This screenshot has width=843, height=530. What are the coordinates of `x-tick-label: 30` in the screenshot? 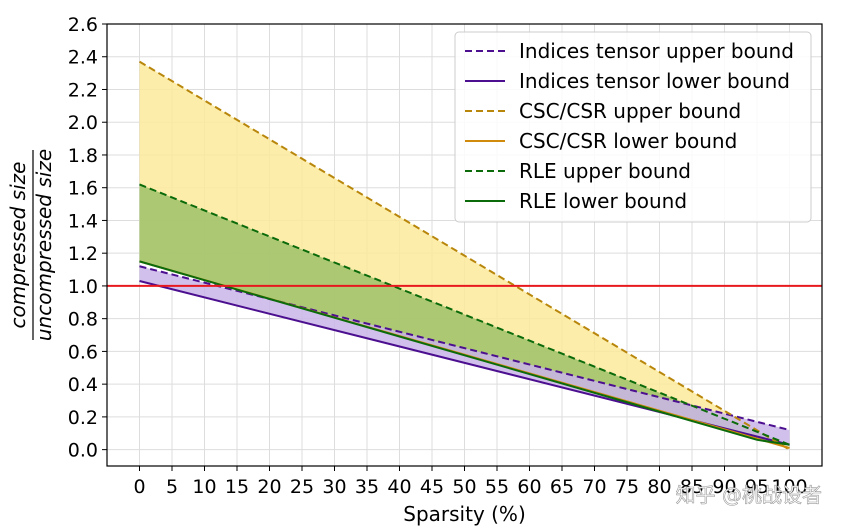 It's located at (334, 487).